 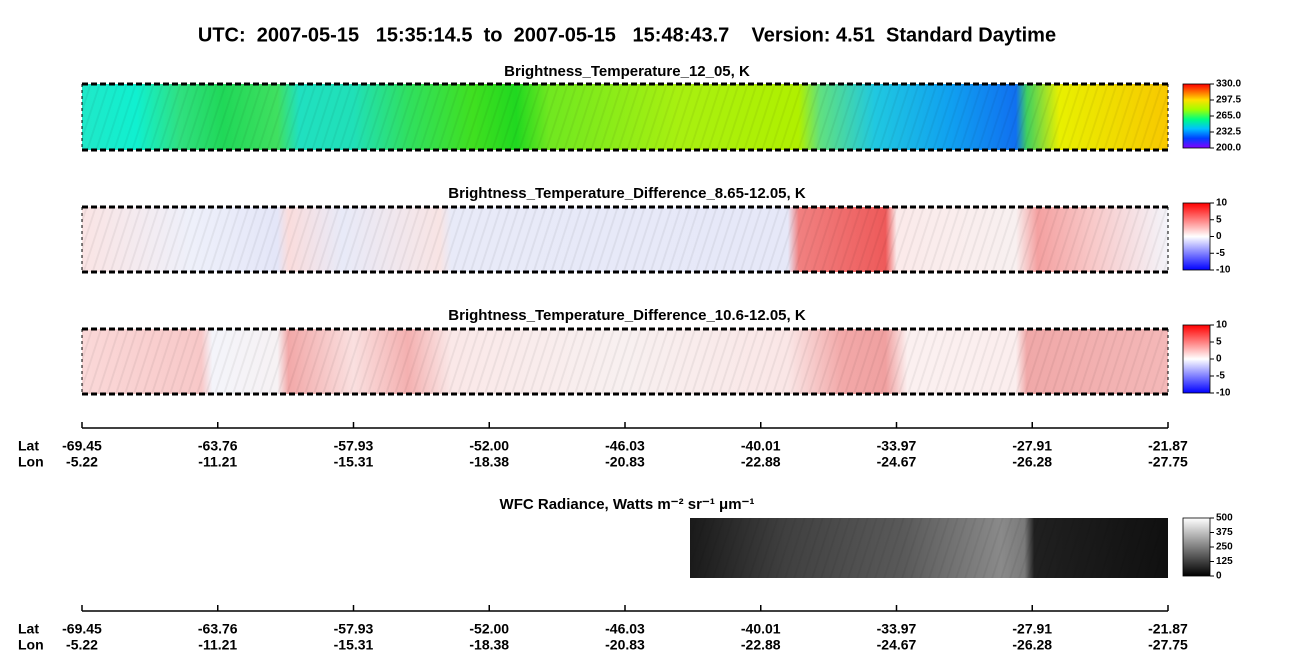 What do you see at coordinates (1224, 518) in the screenshot?
I see `colorbar-tick-label: 500` at bounding box center [1224, 518].